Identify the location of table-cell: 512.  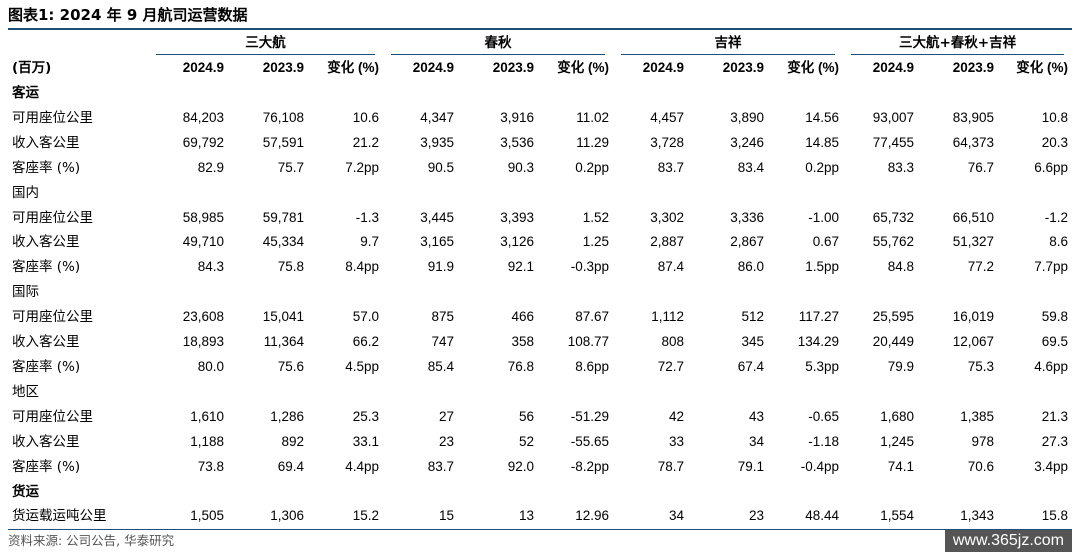
(753, 317).